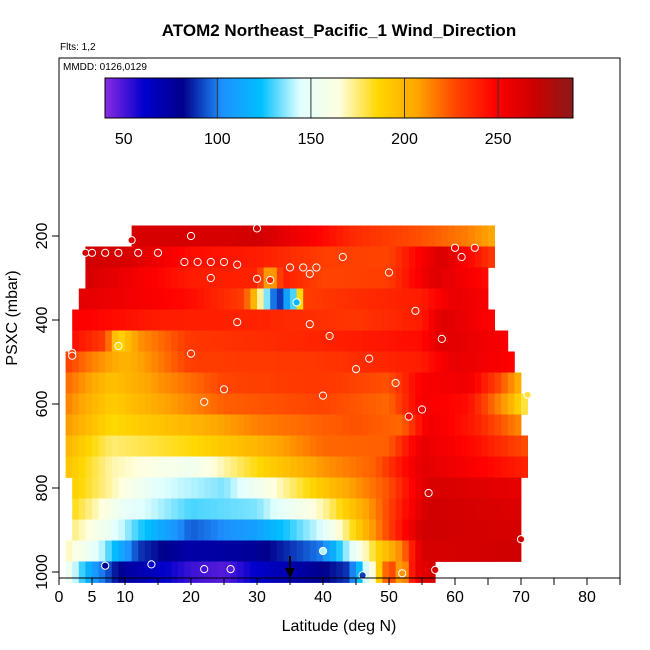 This screenshot has width=650, height=650. What do you see at coordinates (105, 67) in the screenshot?
I see `dates-label: MMDD: 0126,0129` at bounding box center [105, 67].